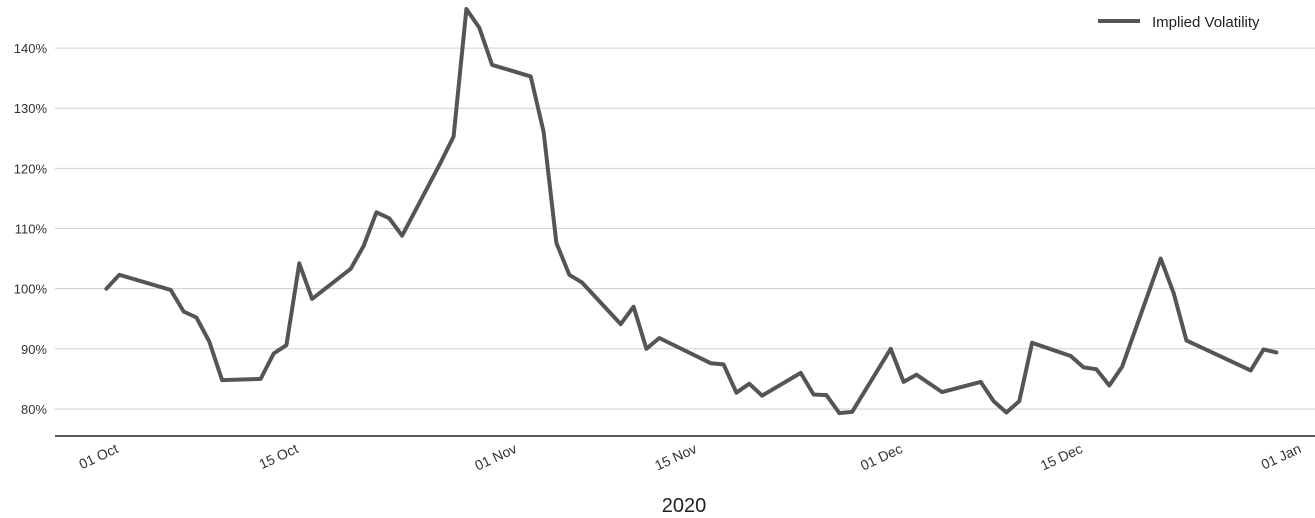 This screenshot has width=1315, height=518. Describe the element at coordinates (881, 456) in the screenshot. I see `x-tick-label: 01 Dec` at that location.